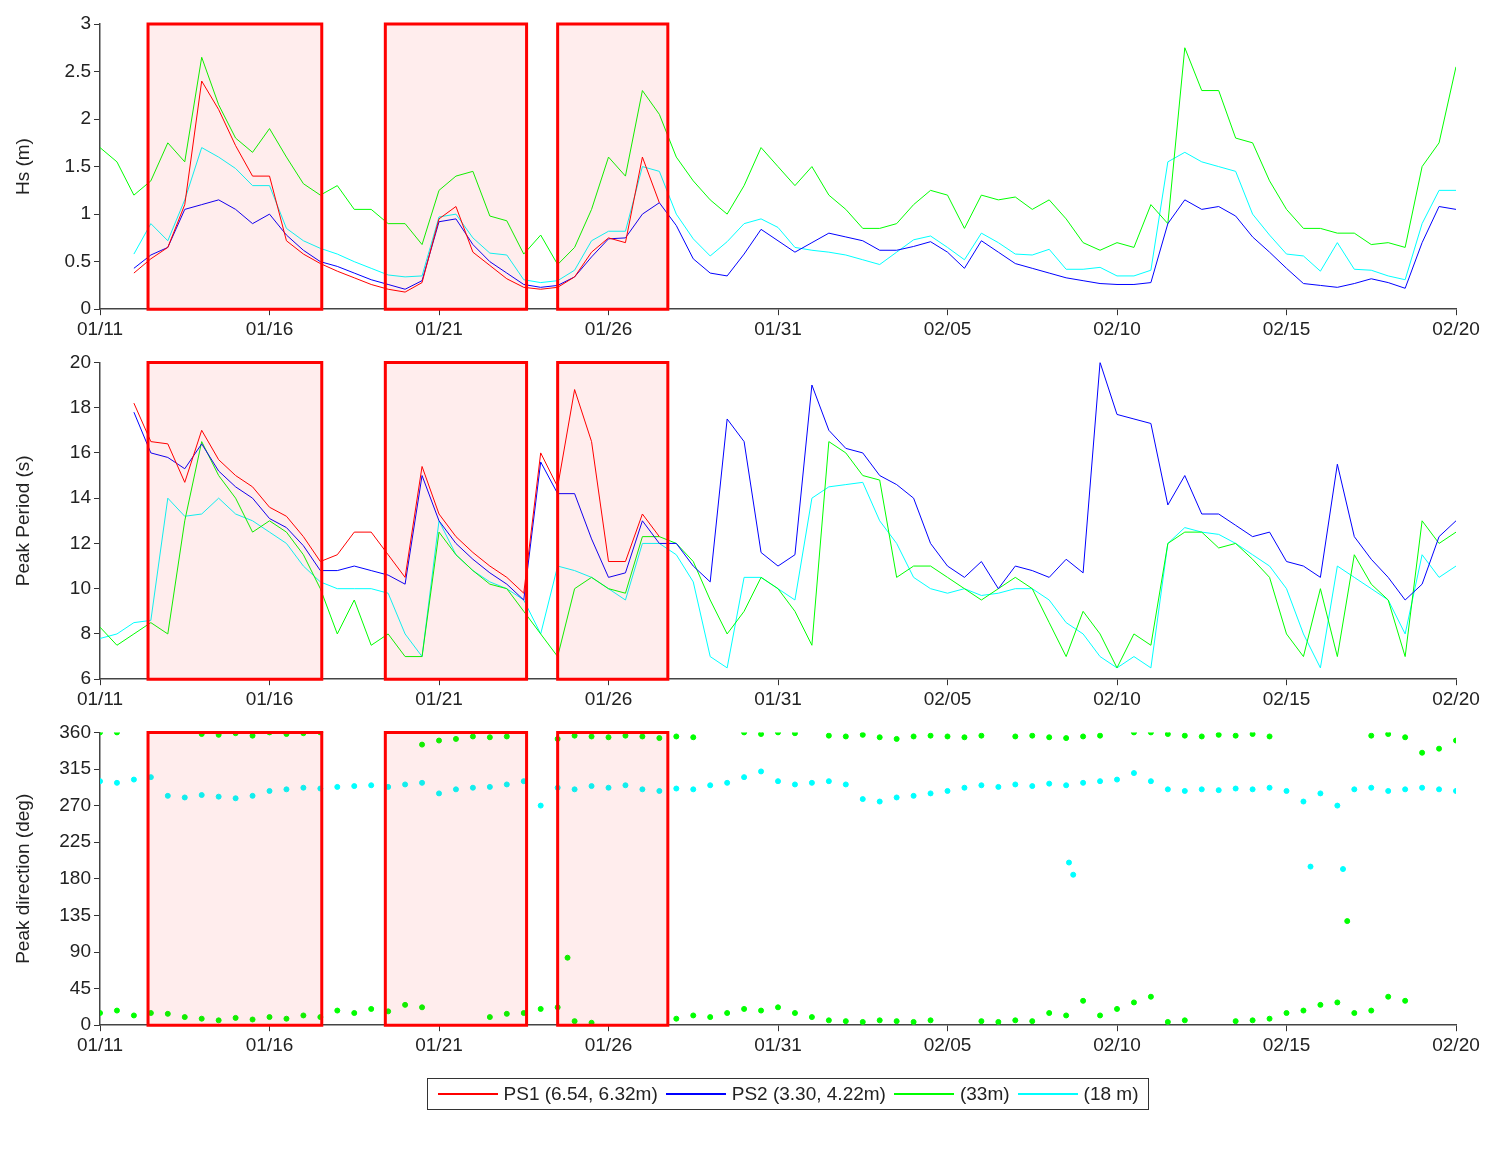 The image size is (1499, 1172). I want to click on y-tick-label: 45, so click(80, 987).